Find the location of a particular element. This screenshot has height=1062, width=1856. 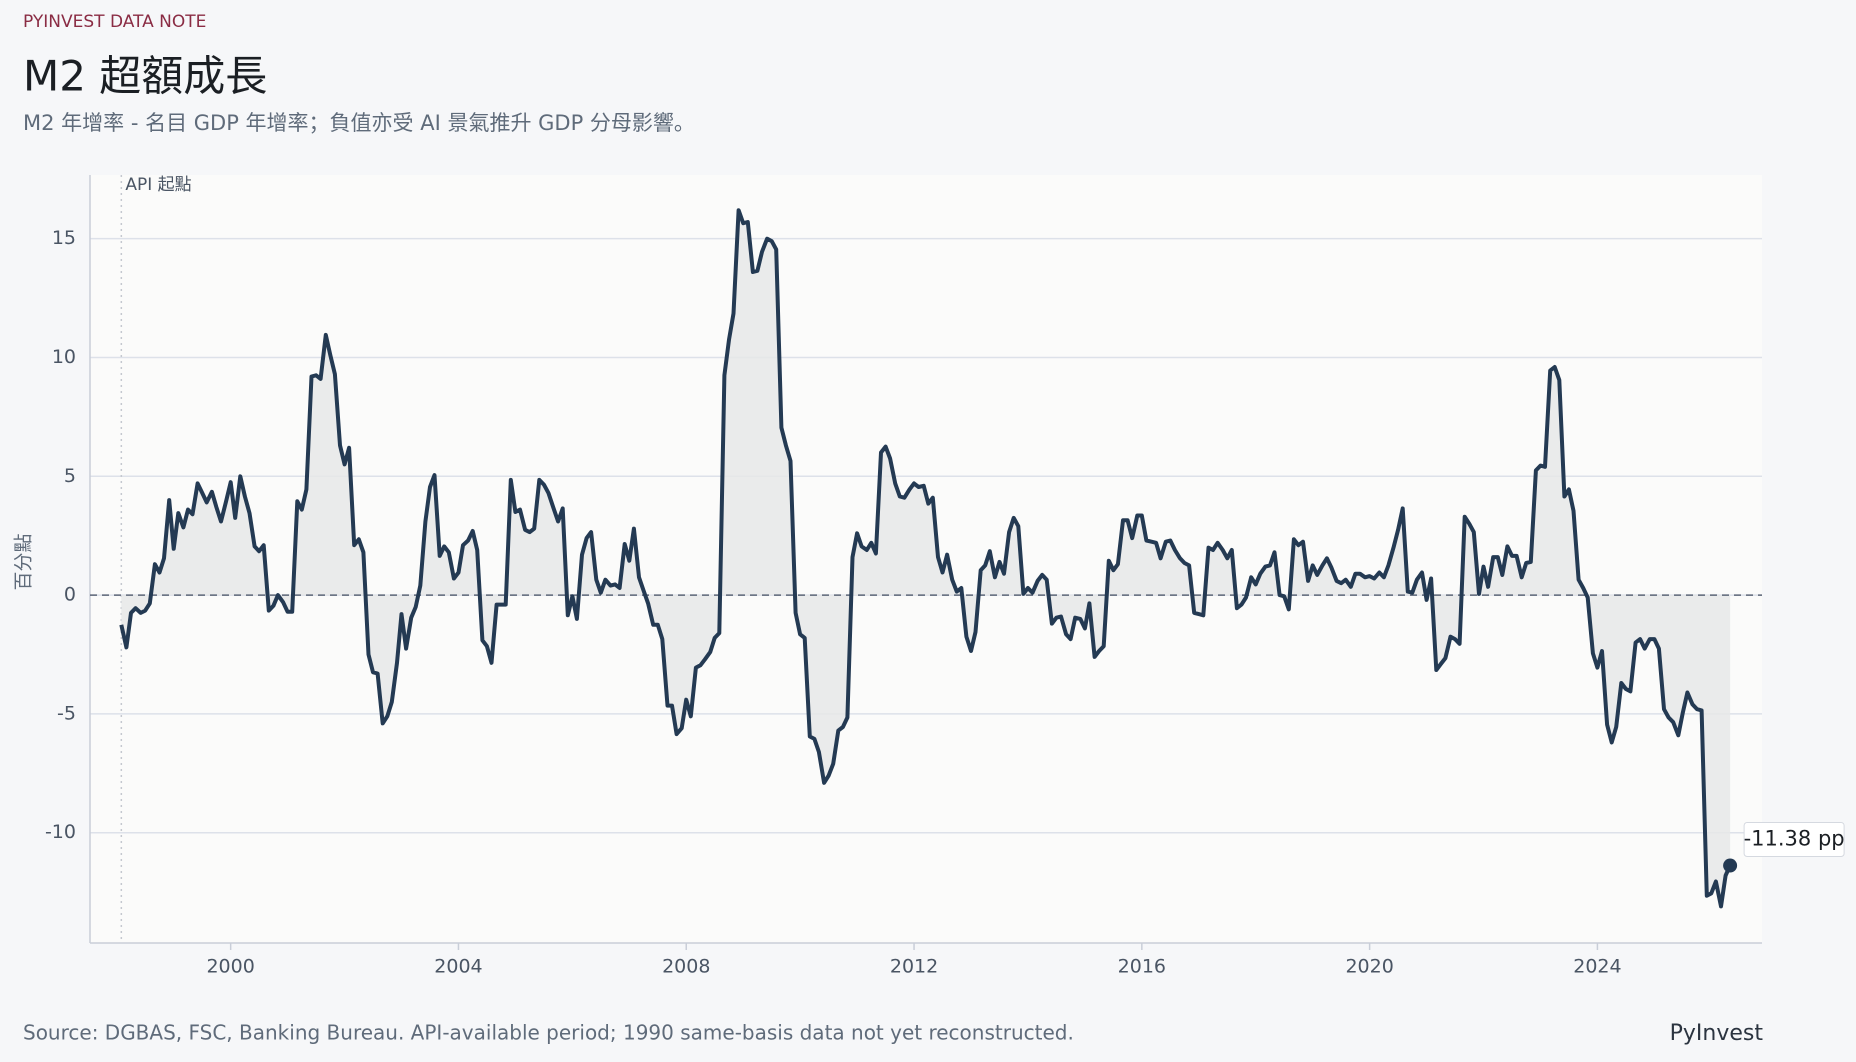

end-label-box is located at coordinates (1794, 840).